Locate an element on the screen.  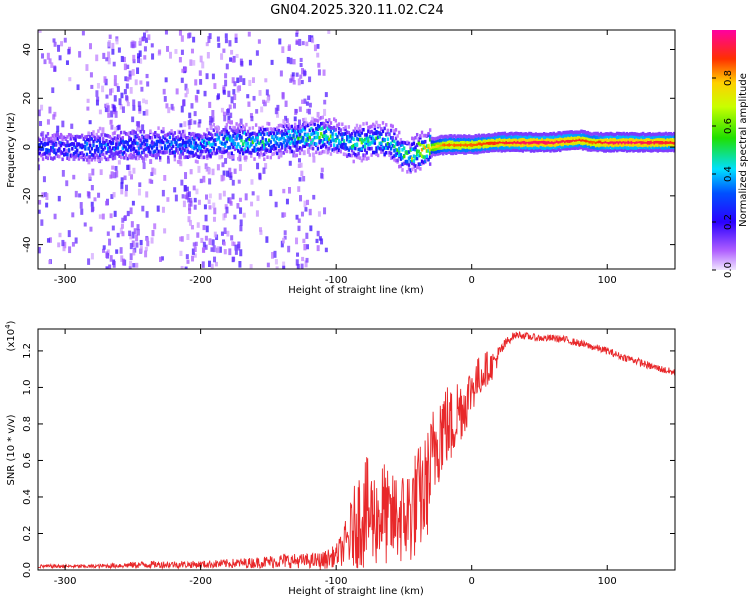
colorbar-gradient is located at coordinates (724, 150).